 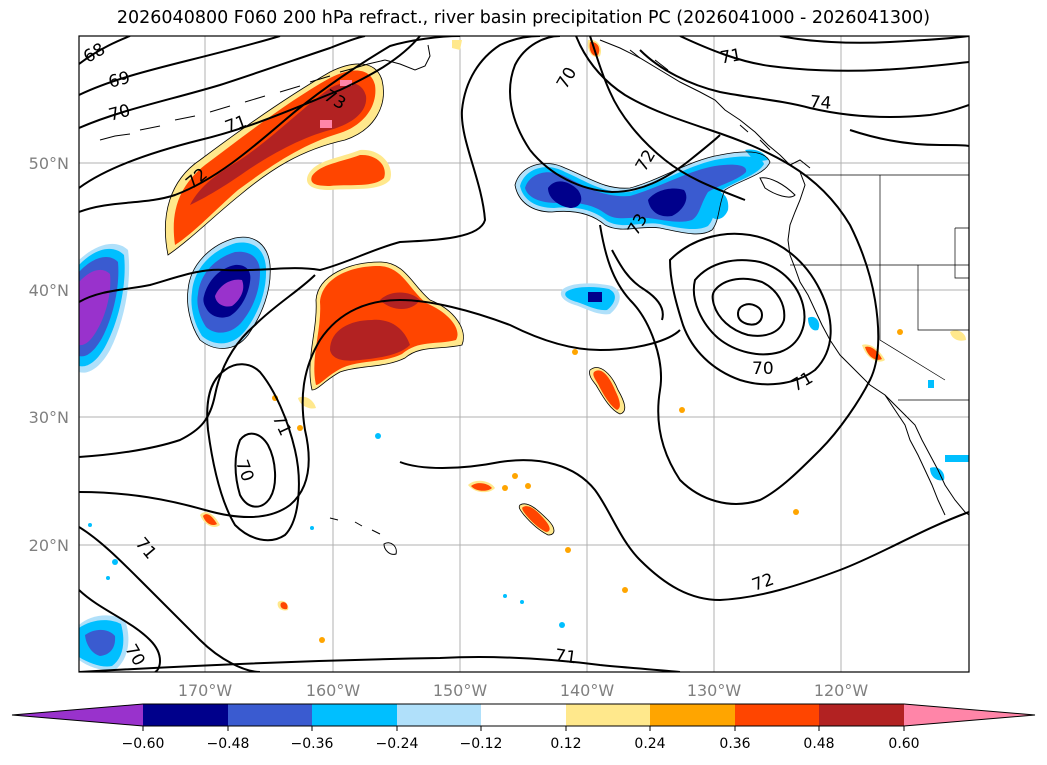 What do you see at coordinates (587, 690) in the screenshot?
I see `lon-label: 140°W` at bounding box center [587, 690].